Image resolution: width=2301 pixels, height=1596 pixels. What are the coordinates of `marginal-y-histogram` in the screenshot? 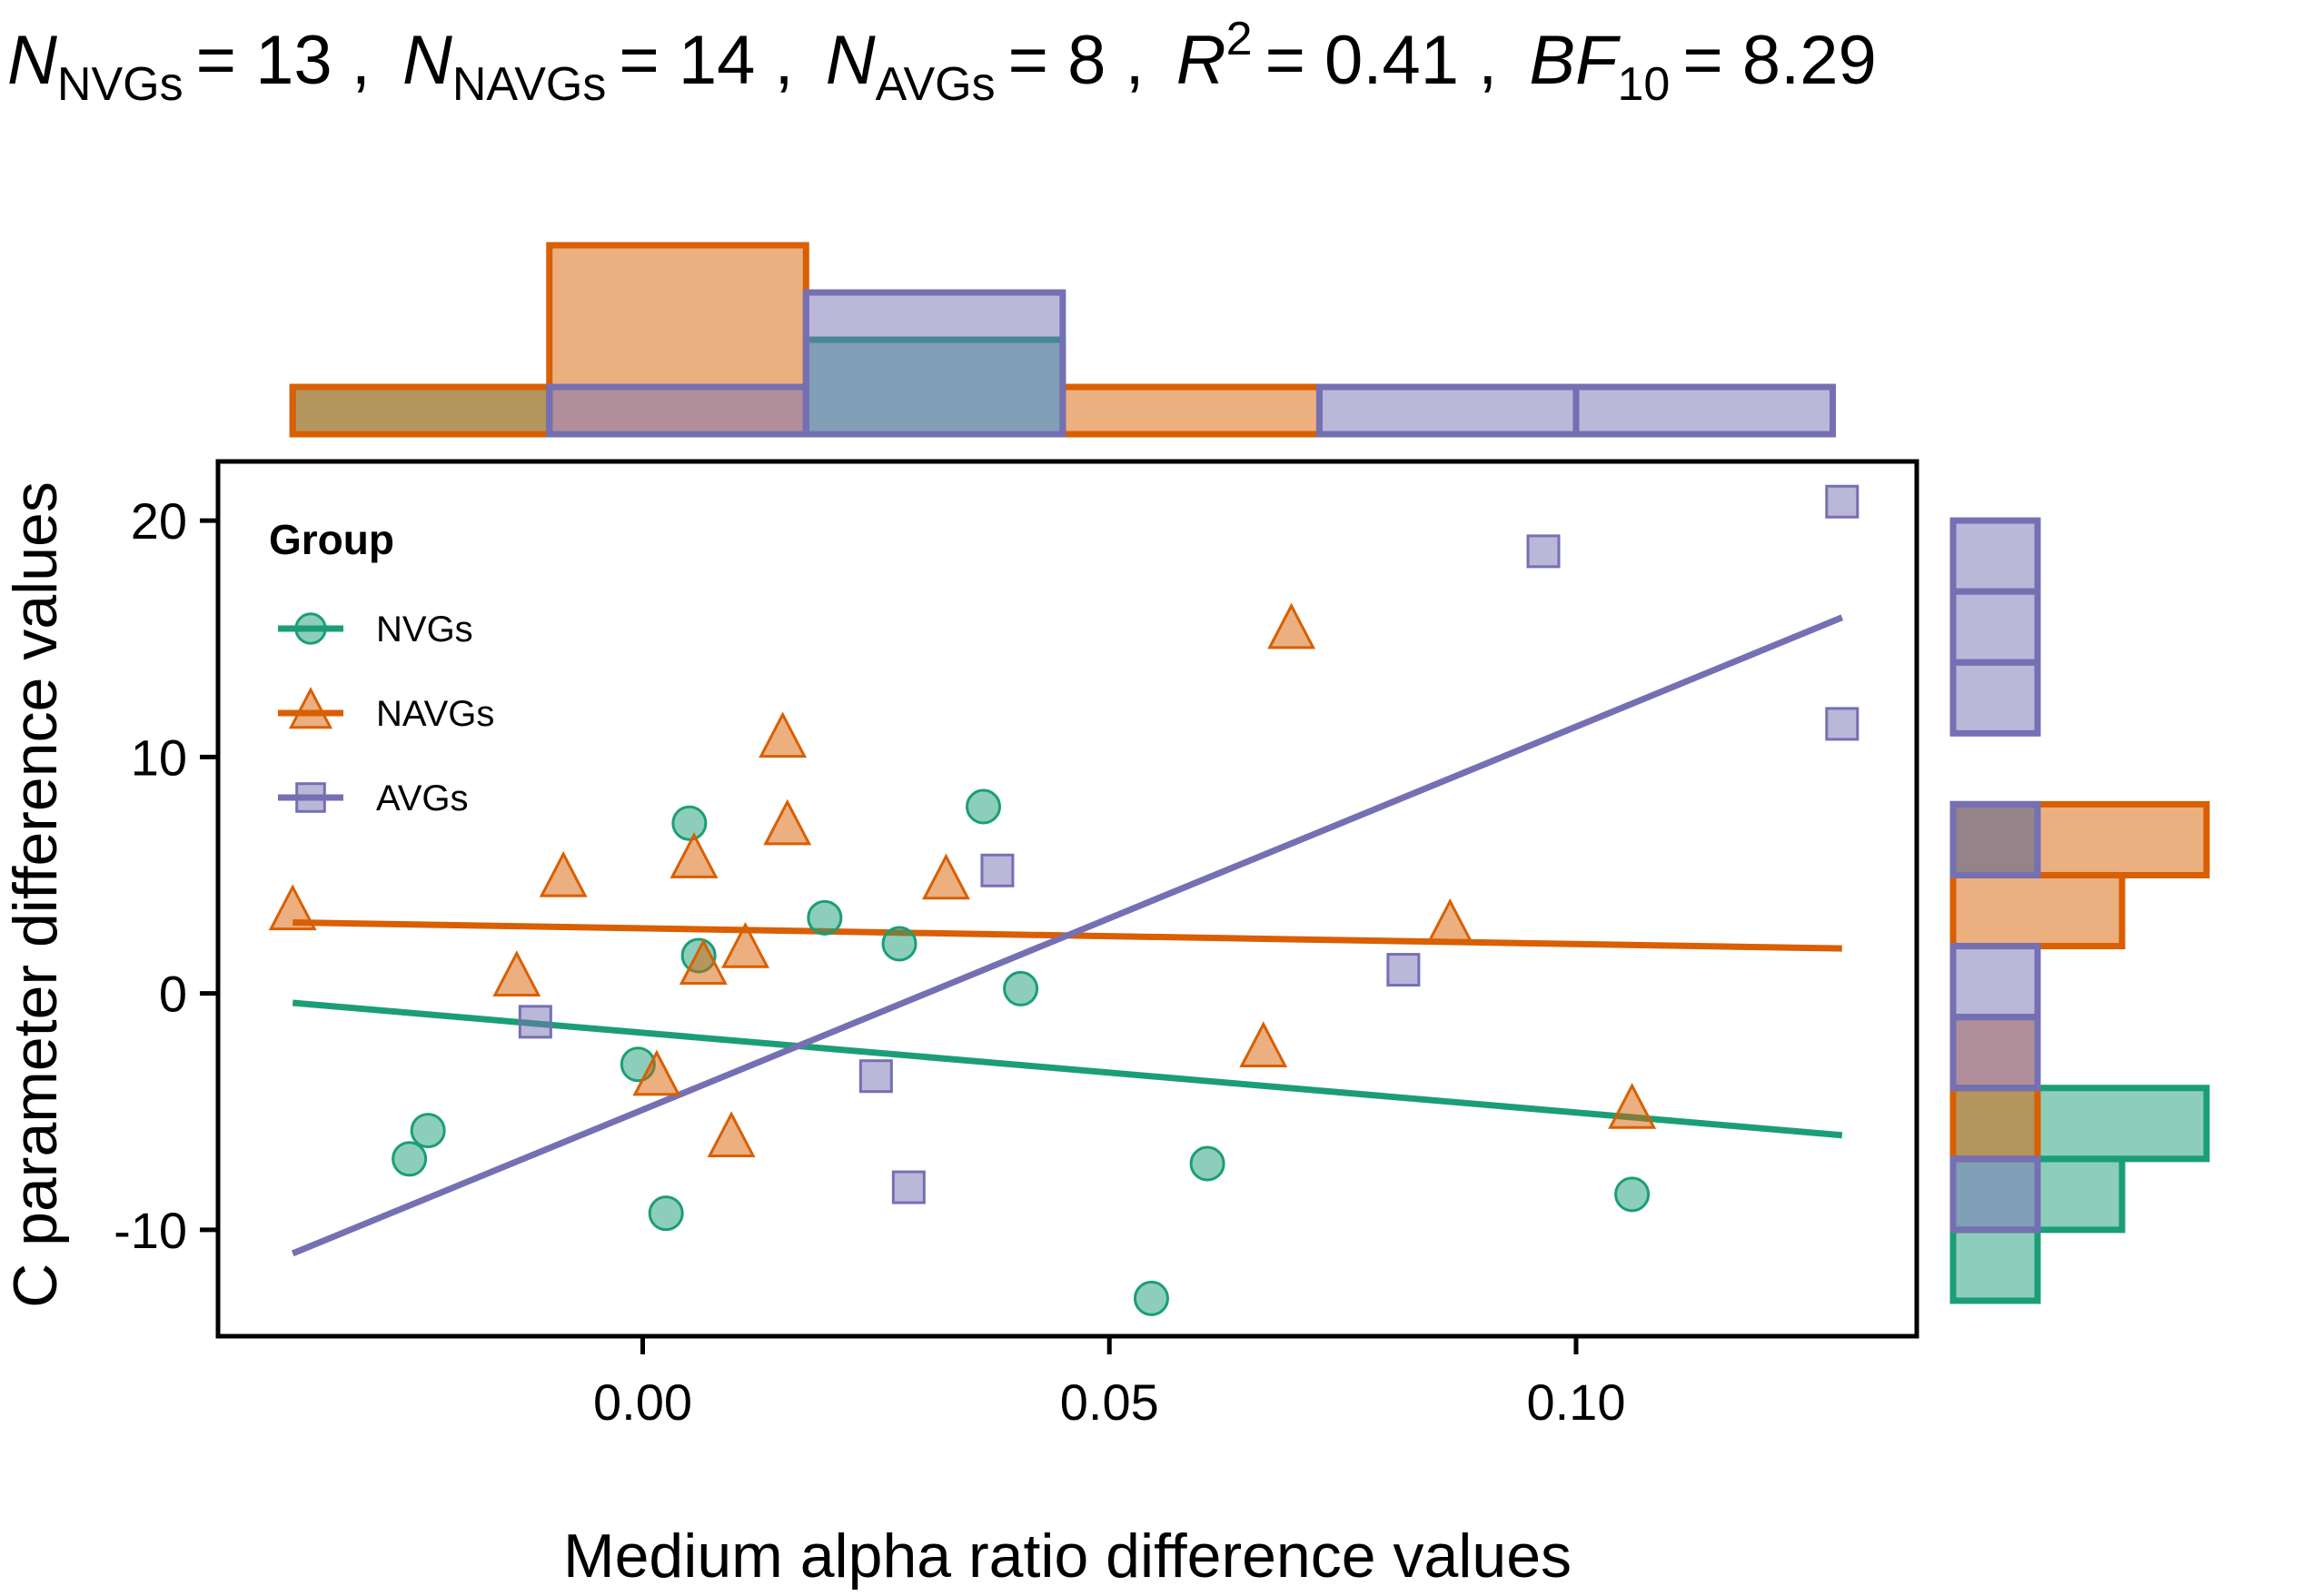 It's located at (2079, 910).